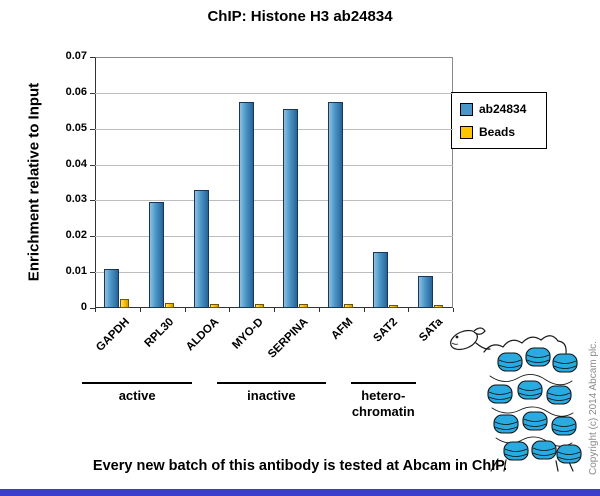 This screenshot has width=600, height=496. I want to click on x-category-label: SAT2, so click(386, 330).